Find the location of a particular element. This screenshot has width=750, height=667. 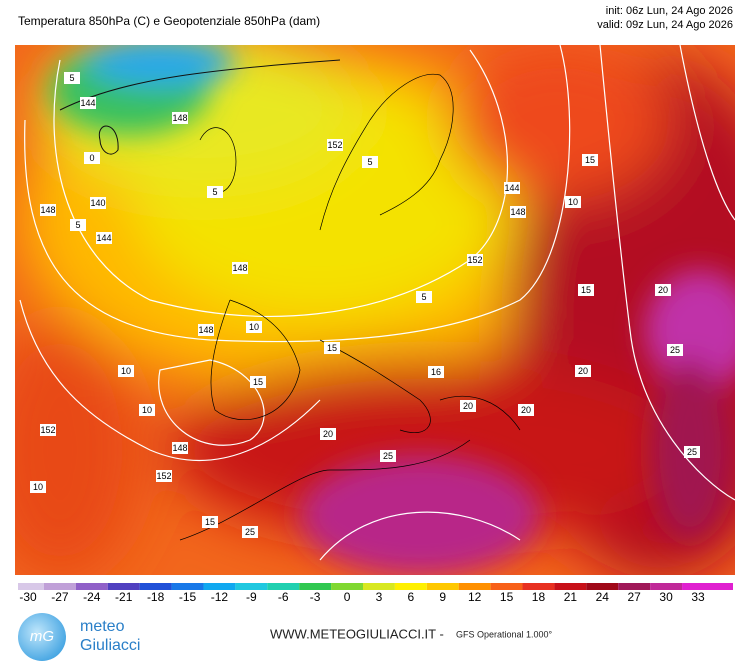

logo-text: Giuliacci is located at coordinates (110, 645).